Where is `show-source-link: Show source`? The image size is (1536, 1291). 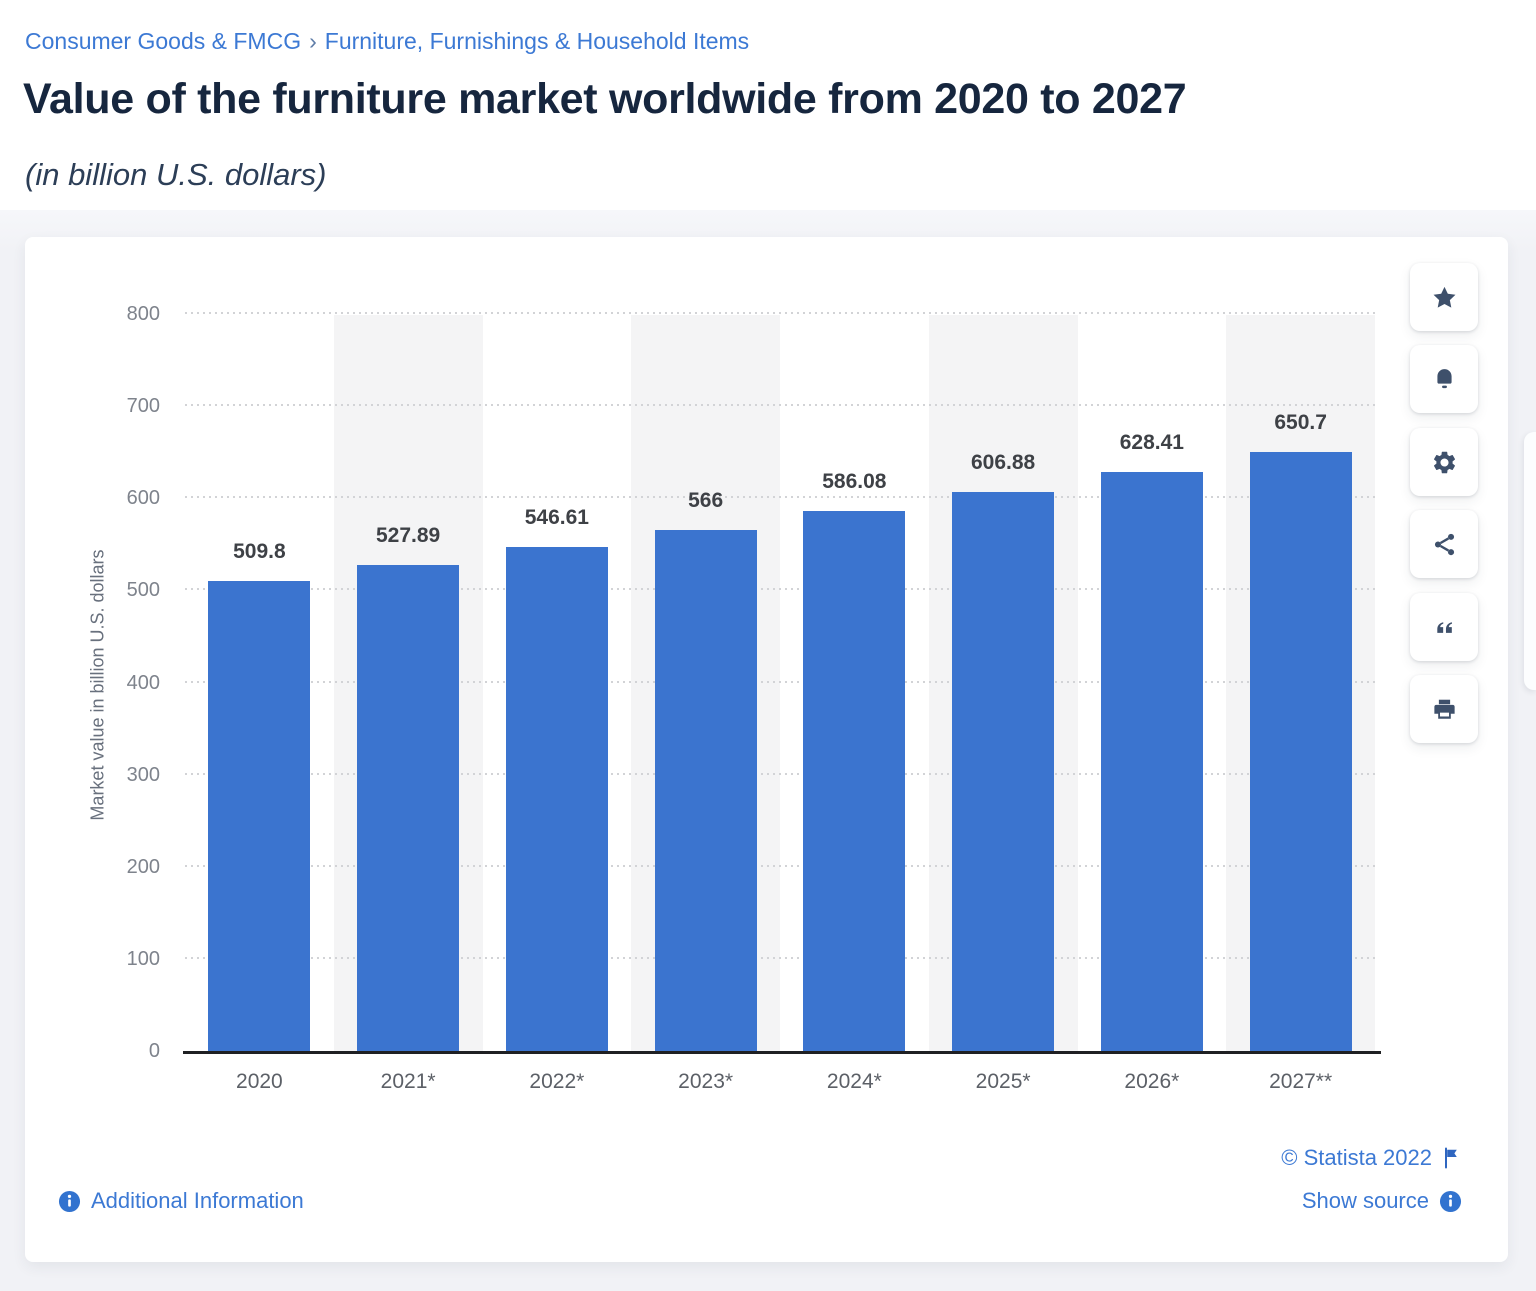
show-source-link: Show source is located at coordinates (1382, 1201).